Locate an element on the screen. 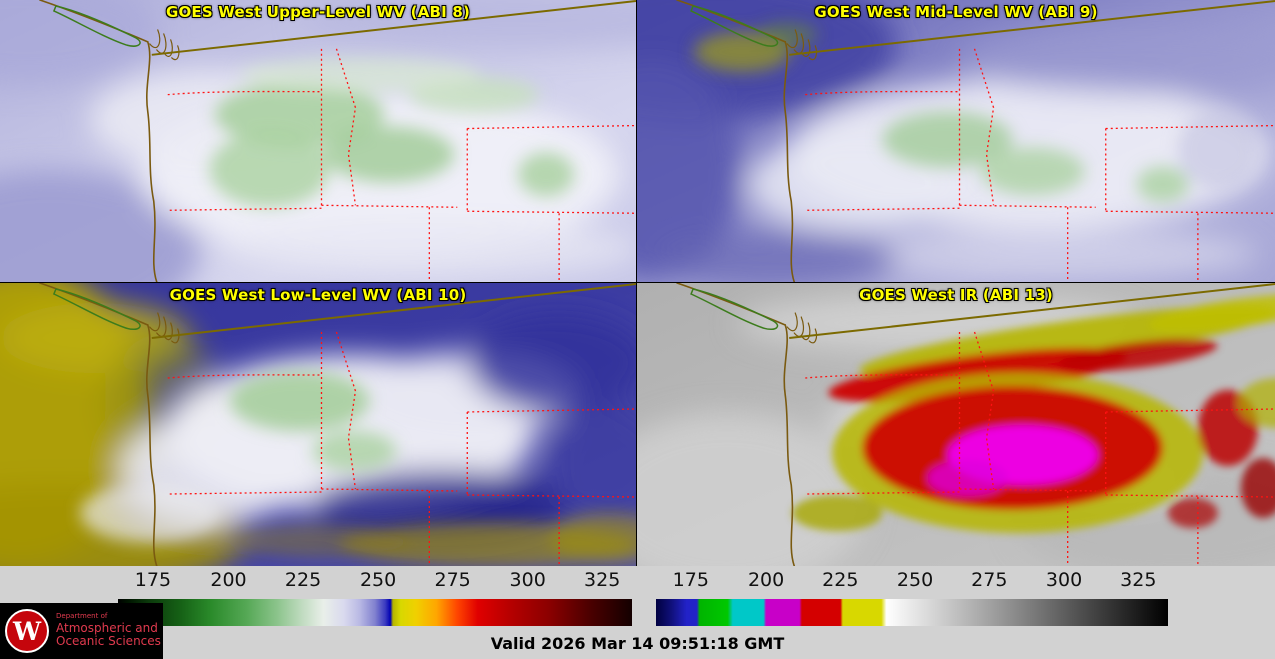 The image size is (1275, 659). colorbar-wv: 175 200 225 250 275 300 325 is located at coordinates (375, 598).